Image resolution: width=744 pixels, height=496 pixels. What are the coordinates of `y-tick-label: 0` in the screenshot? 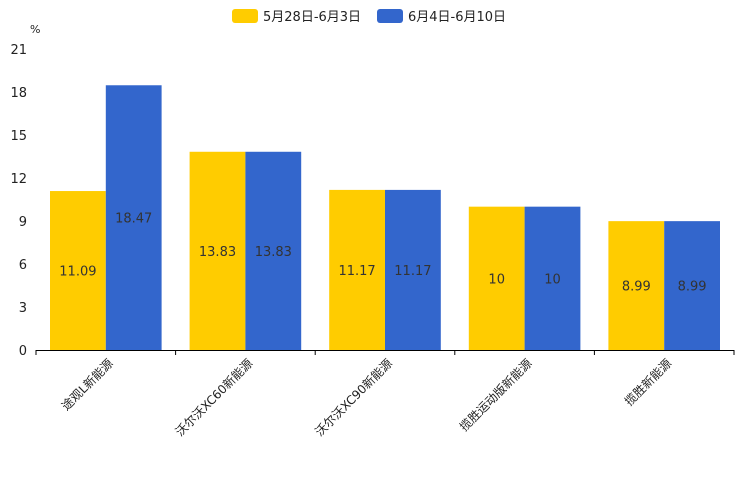 It's located at (23, 351).